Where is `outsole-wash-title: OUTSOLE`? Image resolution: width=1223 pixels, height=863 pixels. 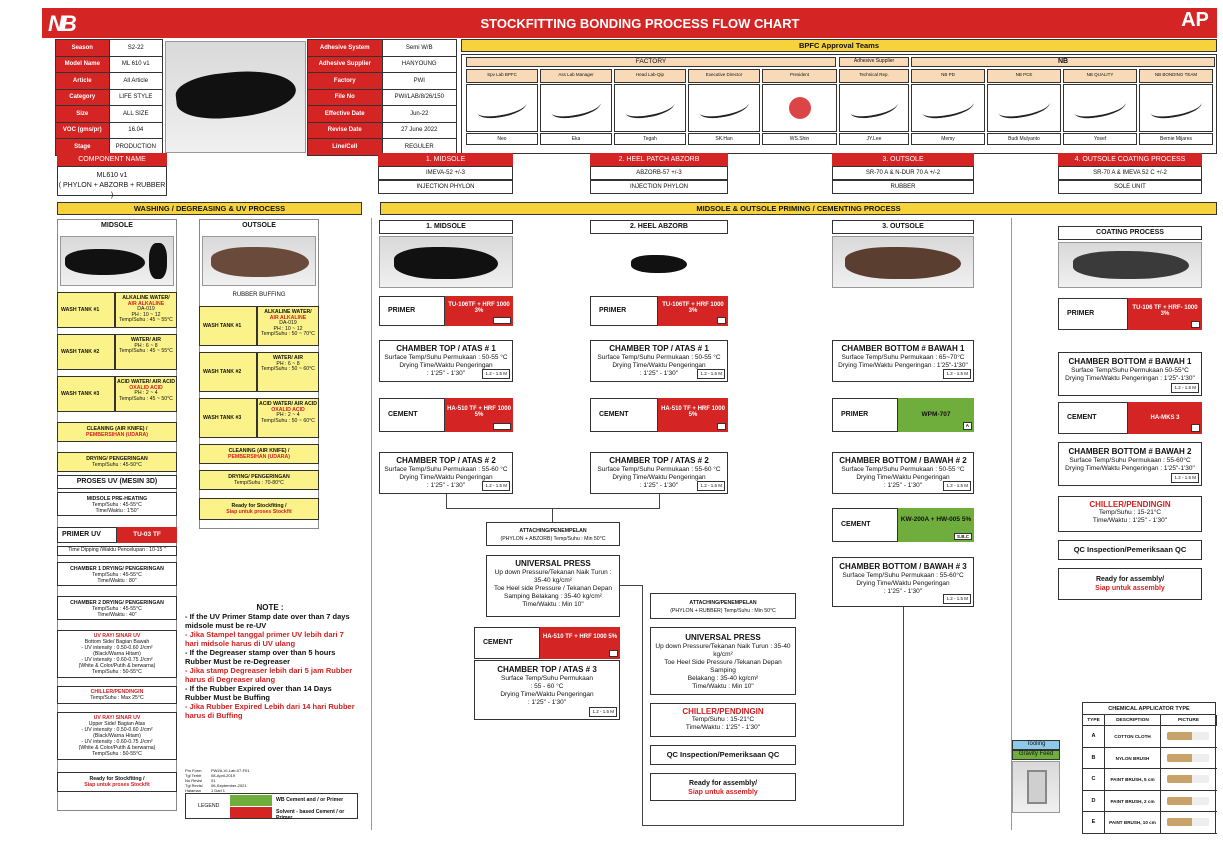
outsole-wash-title: OUTSOLE is located at coordinates (259, 225).